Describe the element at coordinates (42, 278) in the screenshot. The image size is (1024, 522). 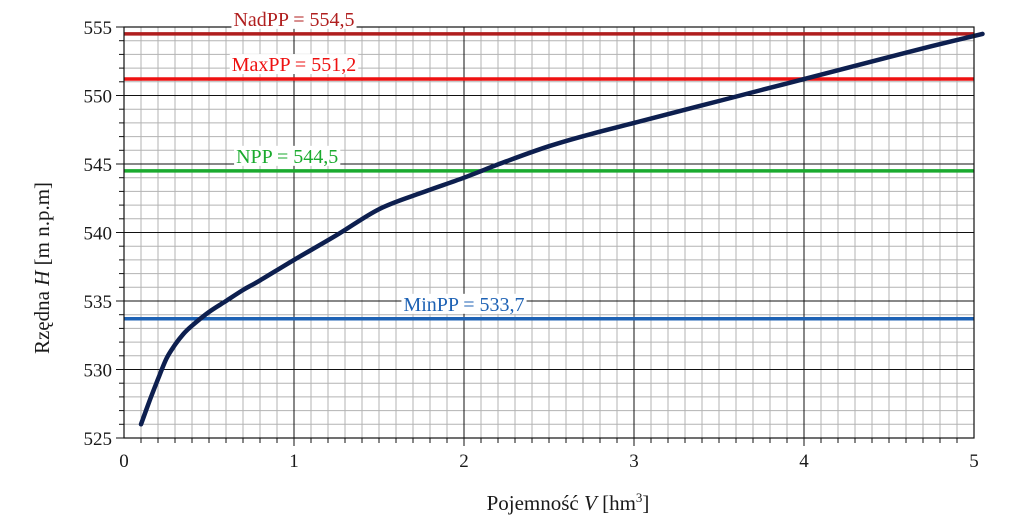
I see `y-axis-label-symbol: H` at that location.